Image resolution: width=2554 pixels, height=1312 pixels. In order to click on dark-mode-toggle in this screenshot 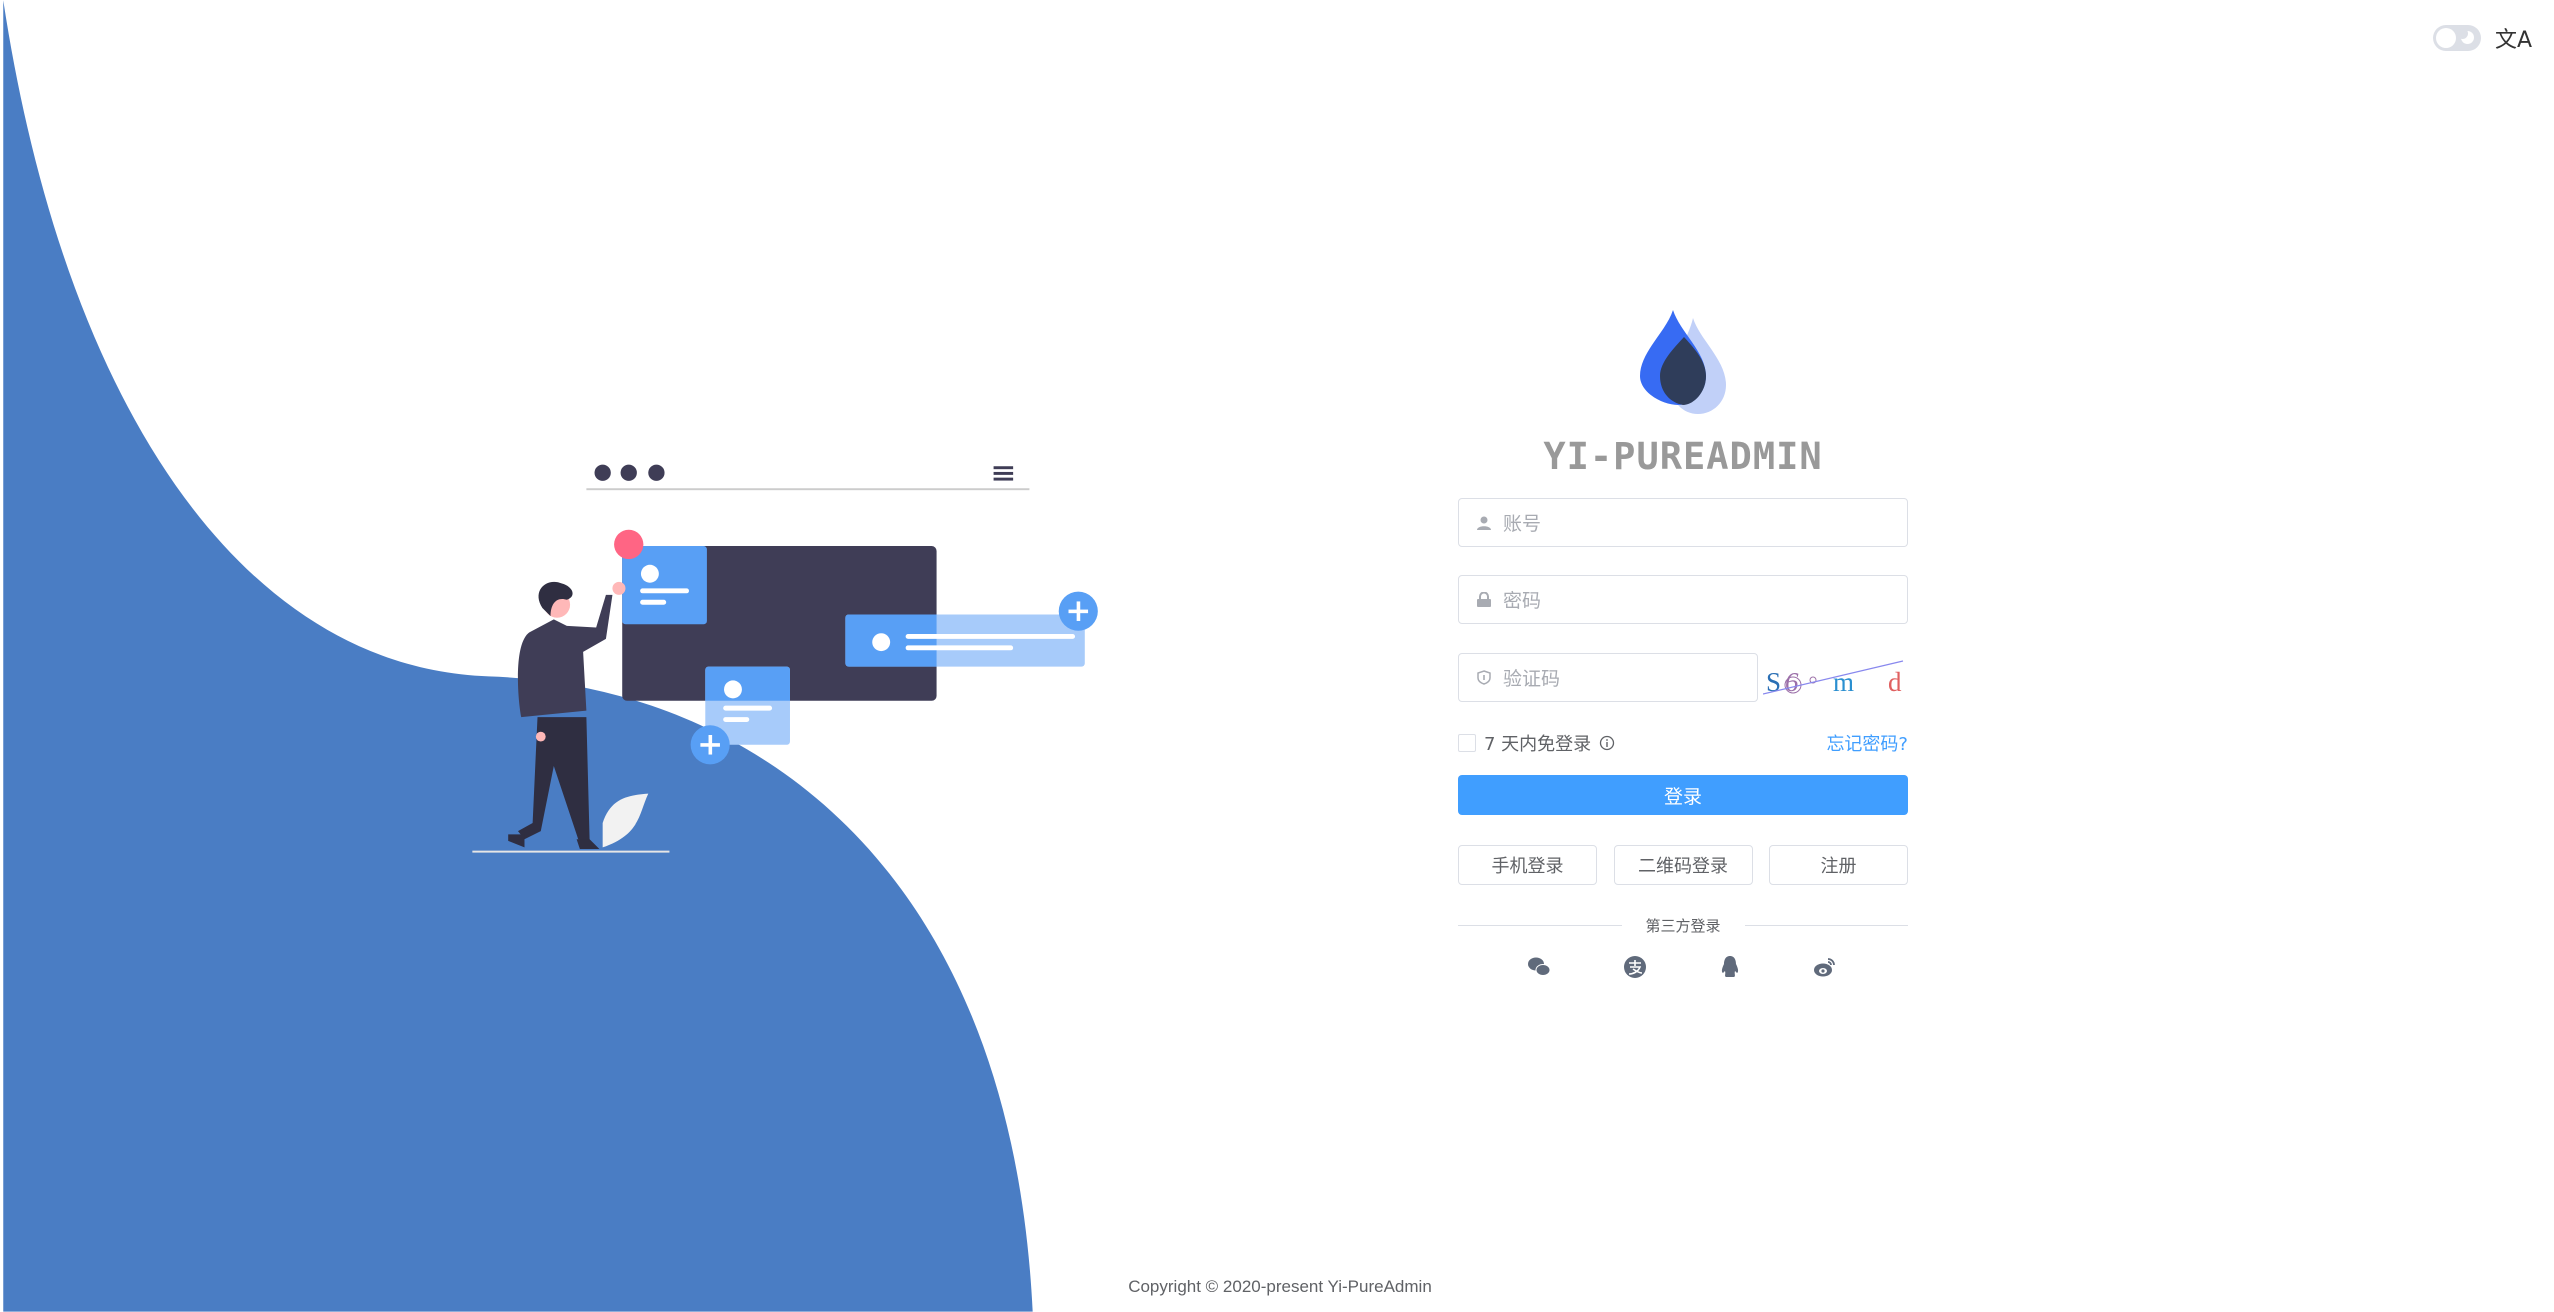, I will do `click(2456, 38)`.